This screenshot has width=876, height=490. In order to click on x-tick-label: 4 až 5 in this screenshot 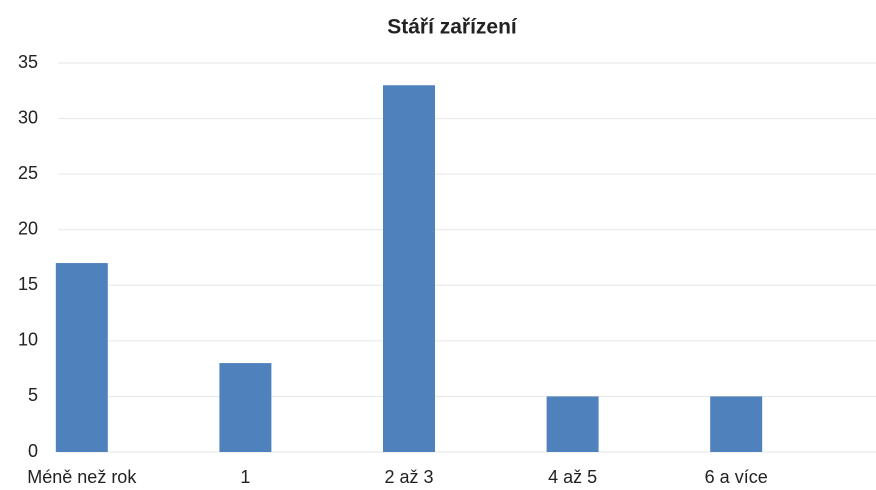, I will do `click(572, 477)`.